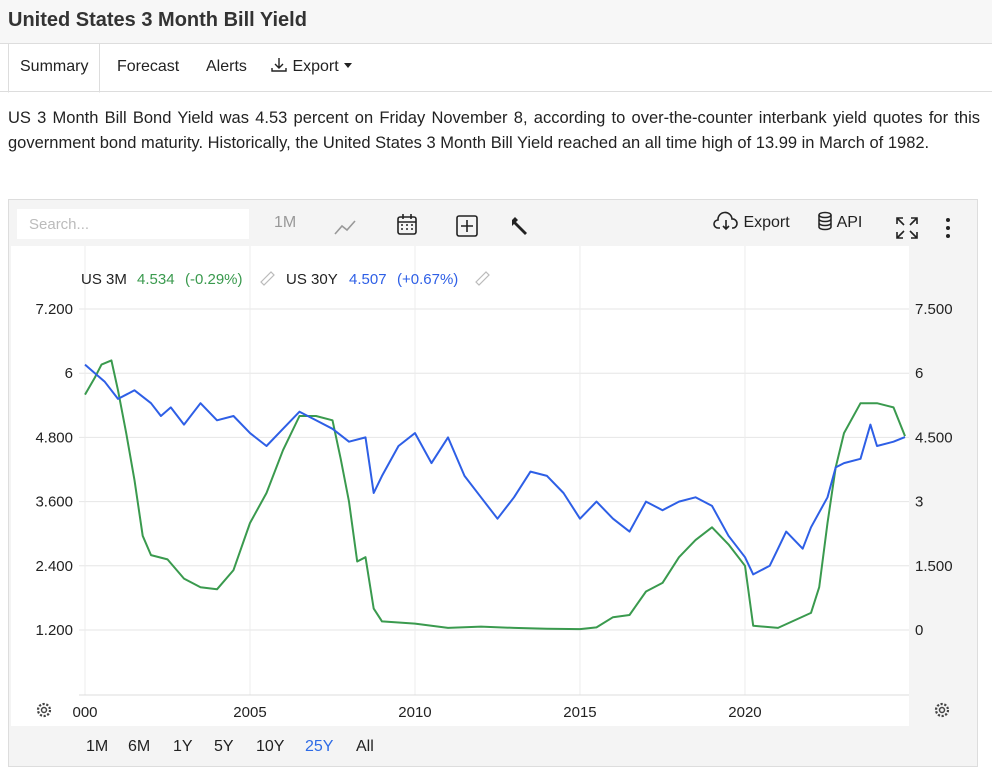 This screenshot has width=992, height=773. Describe the element at coordinates (97, 746) in the screenshot. I see `range-1m: 1M` at that location.